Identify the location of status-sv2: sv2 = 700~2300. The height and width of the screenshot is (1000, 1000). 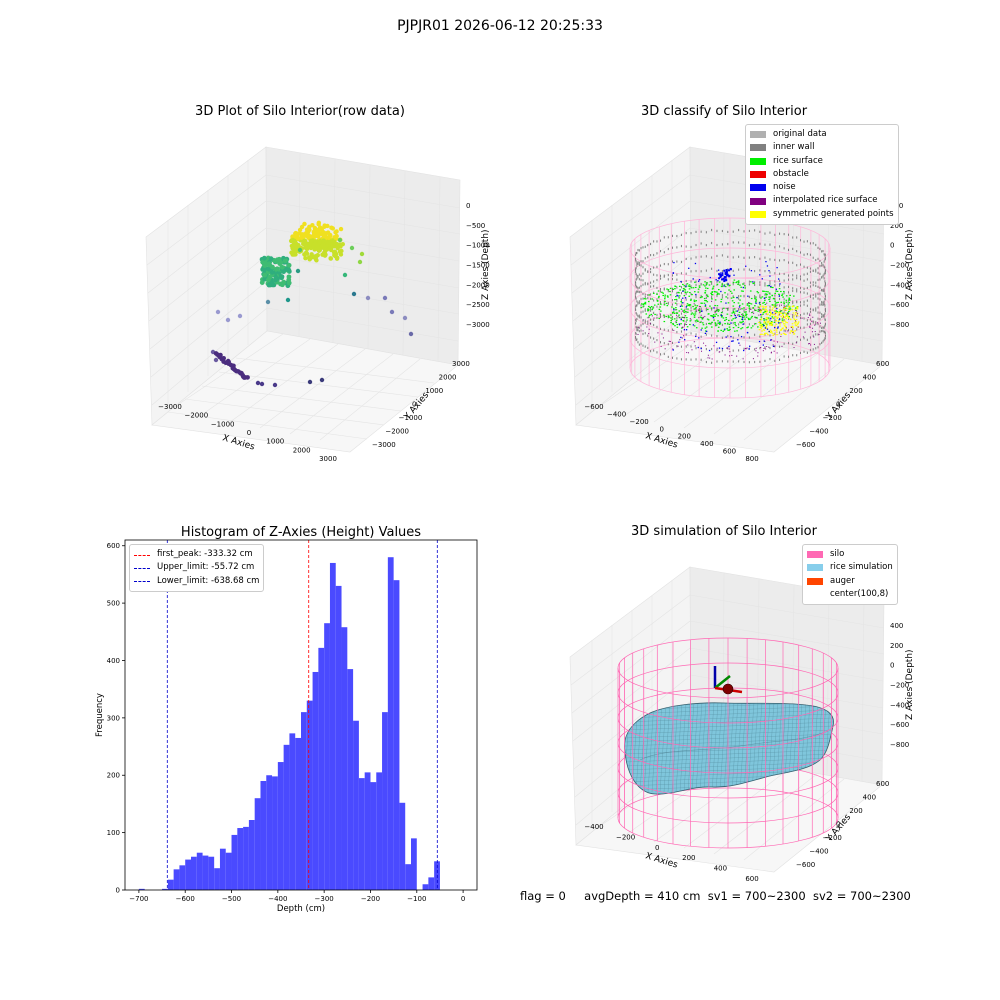
(862, 896).